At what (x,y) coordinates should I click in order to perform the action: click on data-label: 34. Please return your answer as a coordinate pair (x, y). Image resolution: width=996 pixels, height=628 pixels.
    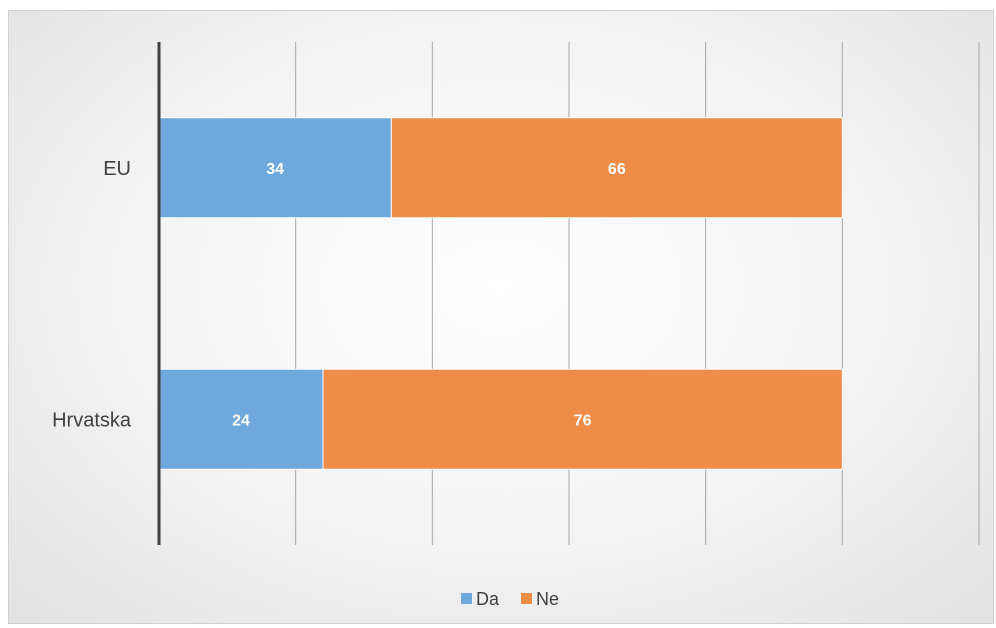
    Looking at the image, I should click on (275, 169).